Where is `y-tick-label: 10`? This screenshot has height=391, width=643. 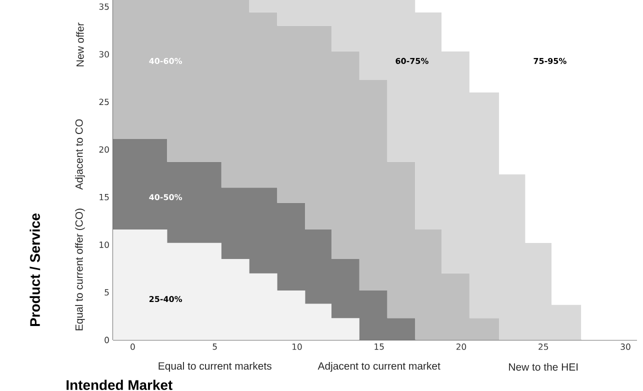 y-tick-label: 10 is located at coordinates (104, 245).